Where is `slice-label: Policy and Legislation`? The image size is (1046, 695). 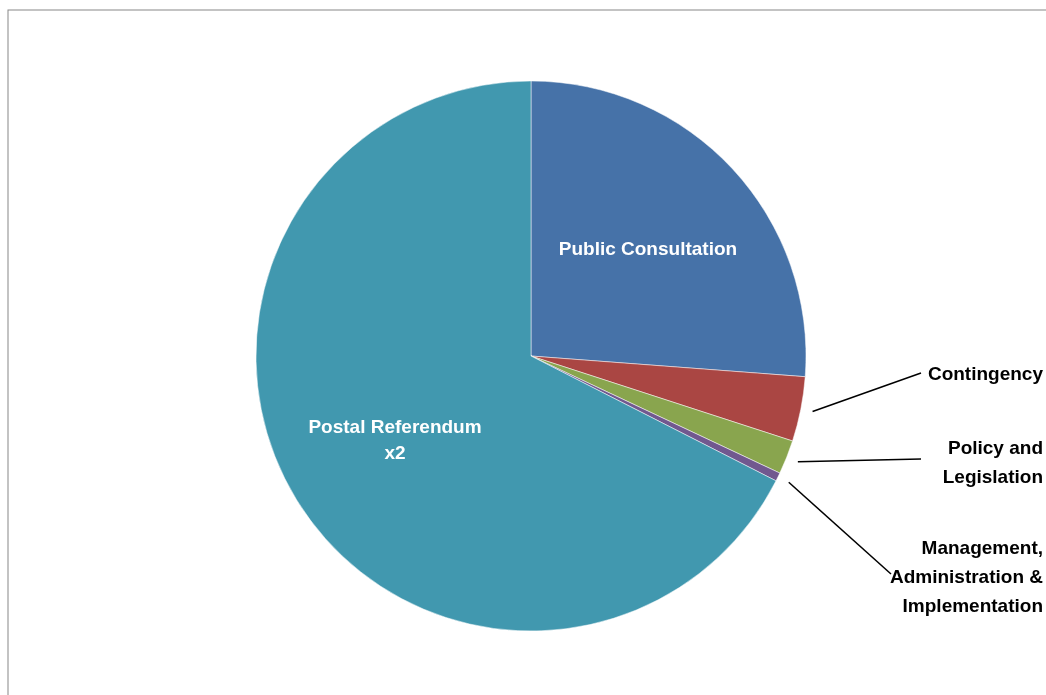
slice-label: Policy and Legislation is located at coordinates (992, 461).